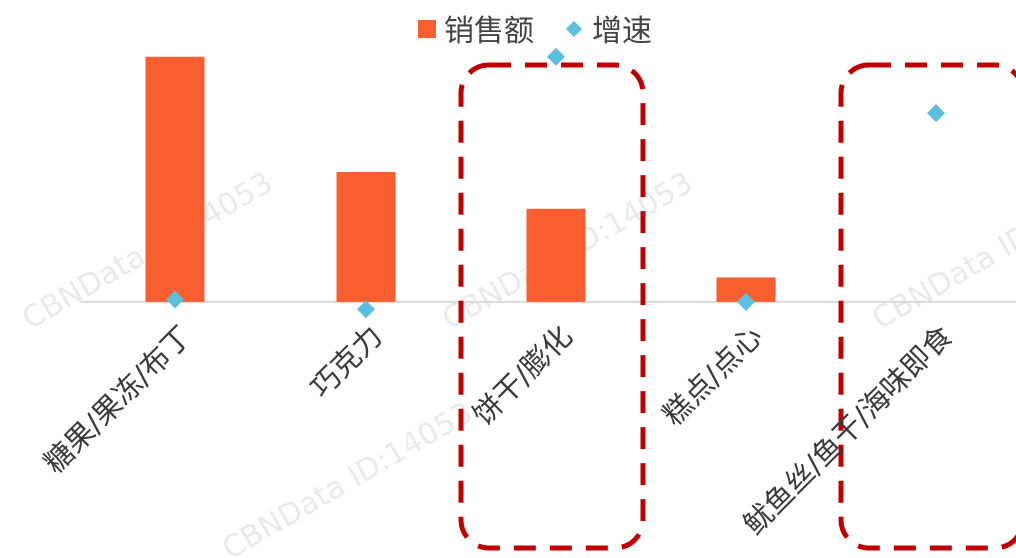 This screenshot has width=1016, height=558. Describe the element at coordinates (427, 29) in the screenshot. I see `legend-bar-swatch` at that location.